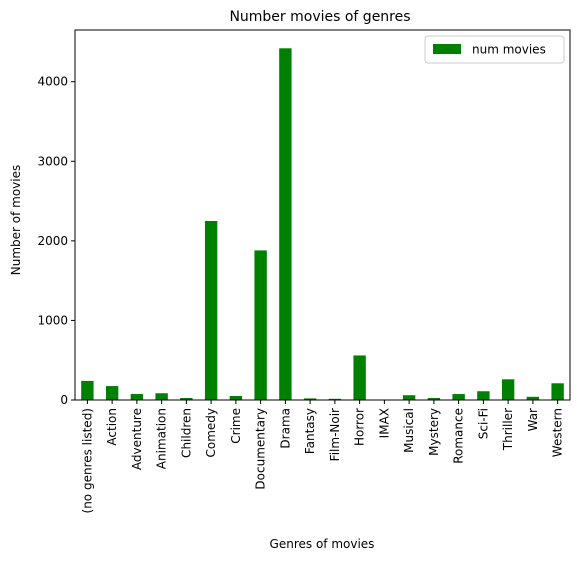 This screenshot has width=580, height=561. Describe the element at coordinates (359, 377) in the screenshot. I see `bar-horror` at that location.